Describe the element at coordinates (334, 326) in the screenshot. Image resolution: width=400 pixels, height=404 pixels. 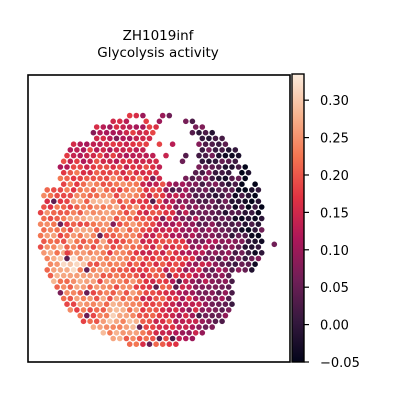
I see `colorbar-tick-label: 0.00` at that location.